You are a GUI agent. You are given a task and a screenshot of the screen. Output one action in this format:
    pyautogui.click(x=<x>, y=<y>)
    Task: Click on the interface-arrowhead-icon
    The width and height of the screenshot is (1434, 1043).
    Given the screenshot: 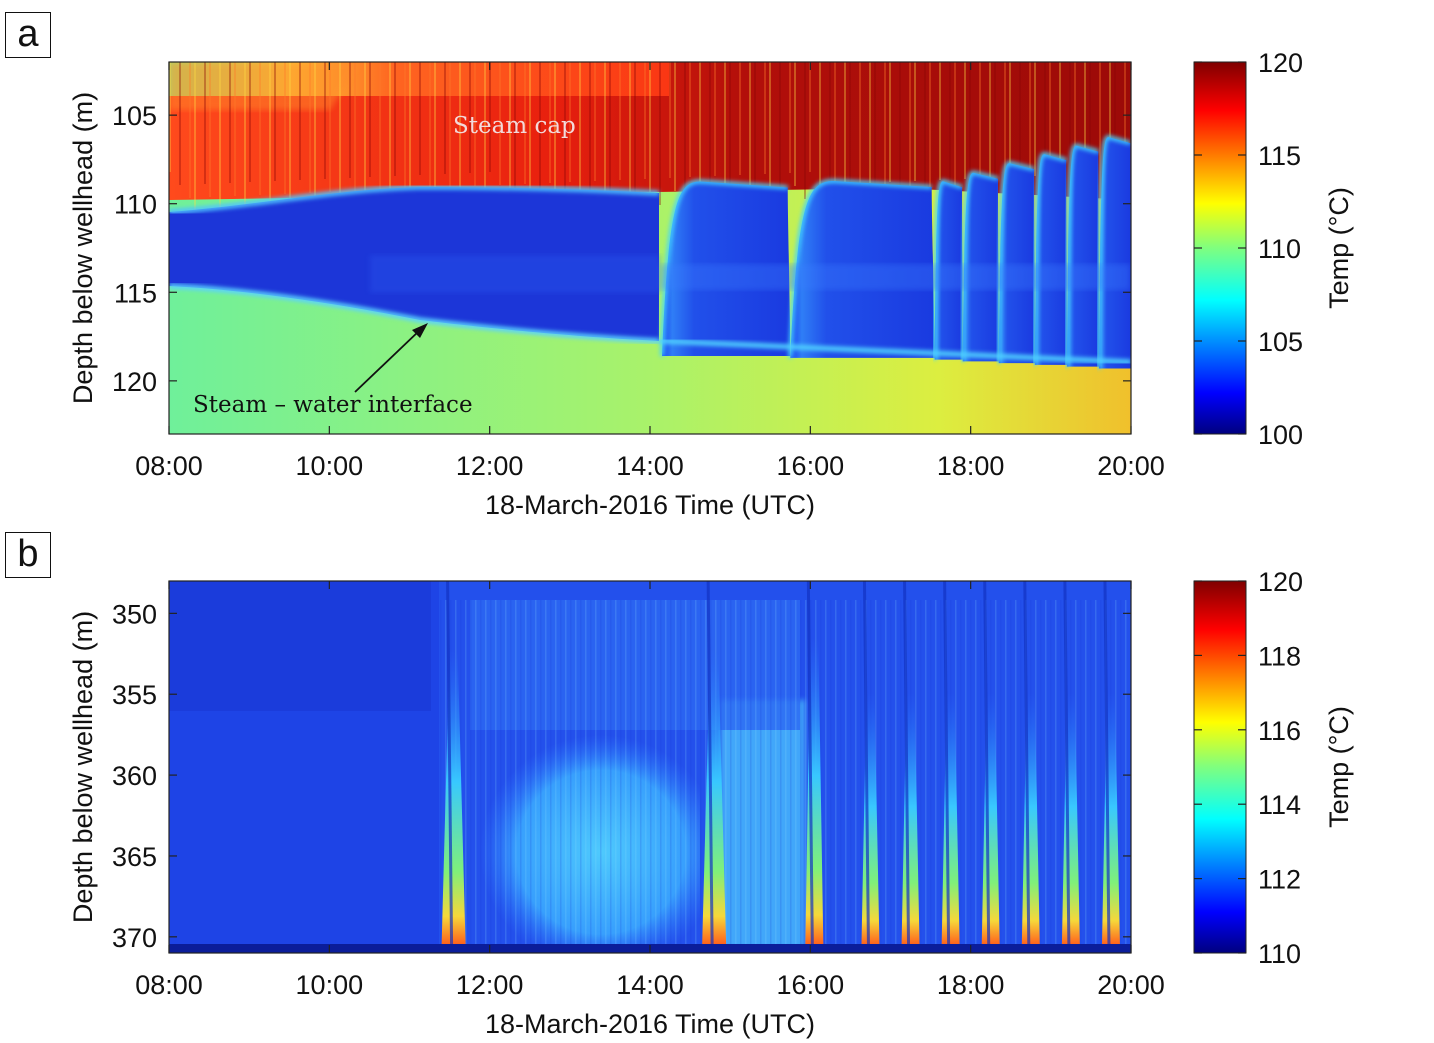 What is the action you would take?
    pyautogui.click(x=420, y=330)
    